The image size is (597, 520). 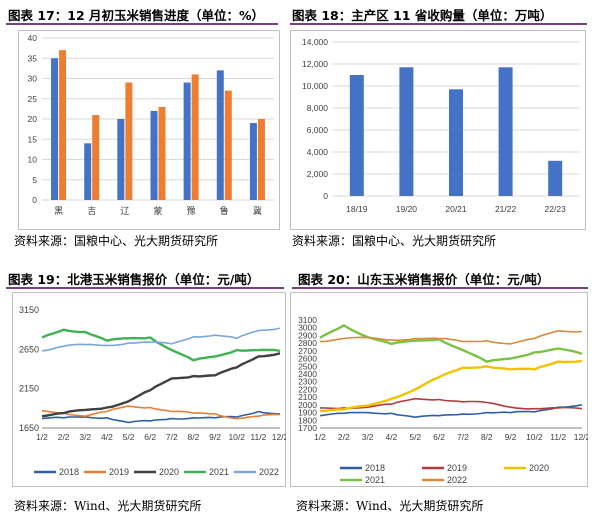 What do you see at coordinates (236, 437) in the screenshot?
I see `x-tick-label: 10/2` at bounding box center [236, 437].